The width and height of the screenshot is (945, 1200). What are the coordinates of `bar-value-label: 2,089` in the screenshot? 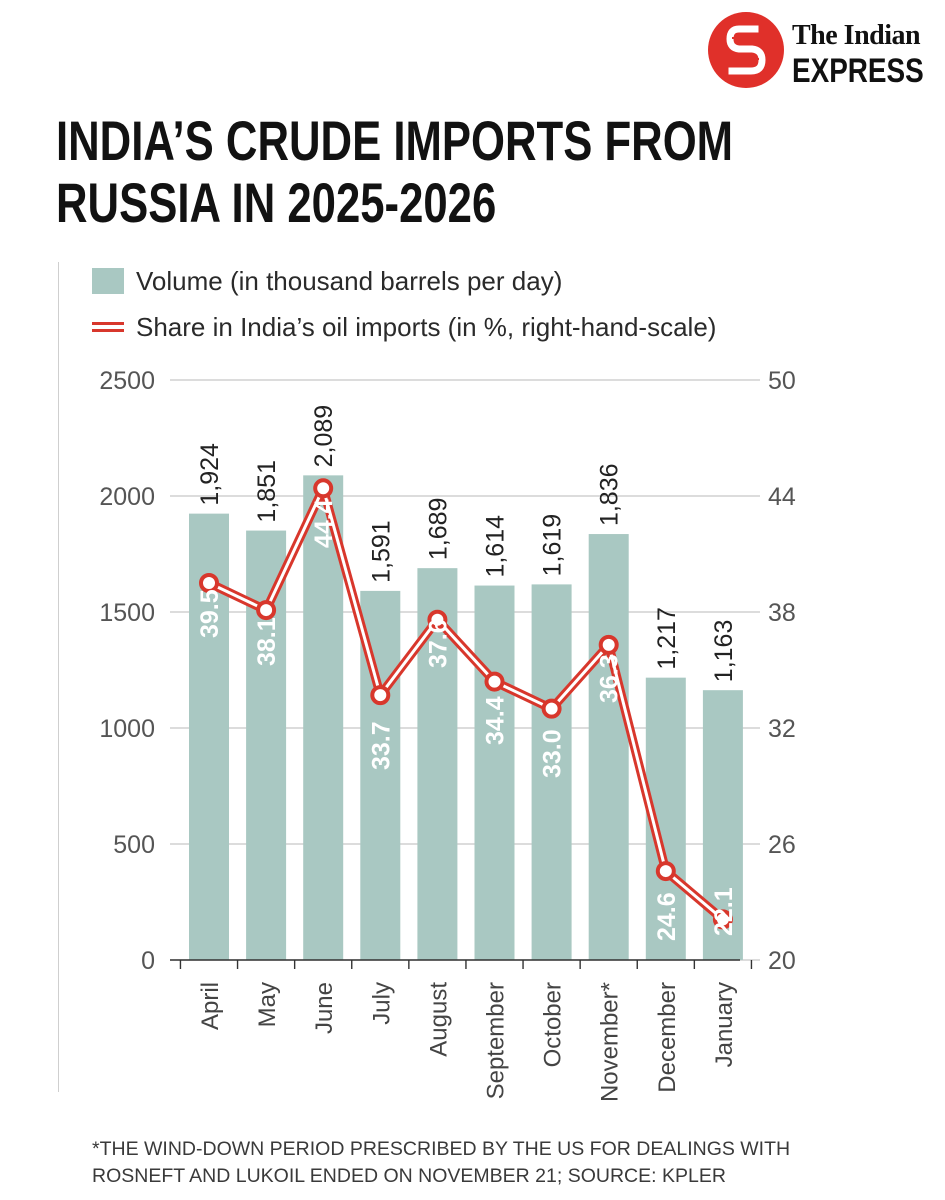 It's located at (324, 436).